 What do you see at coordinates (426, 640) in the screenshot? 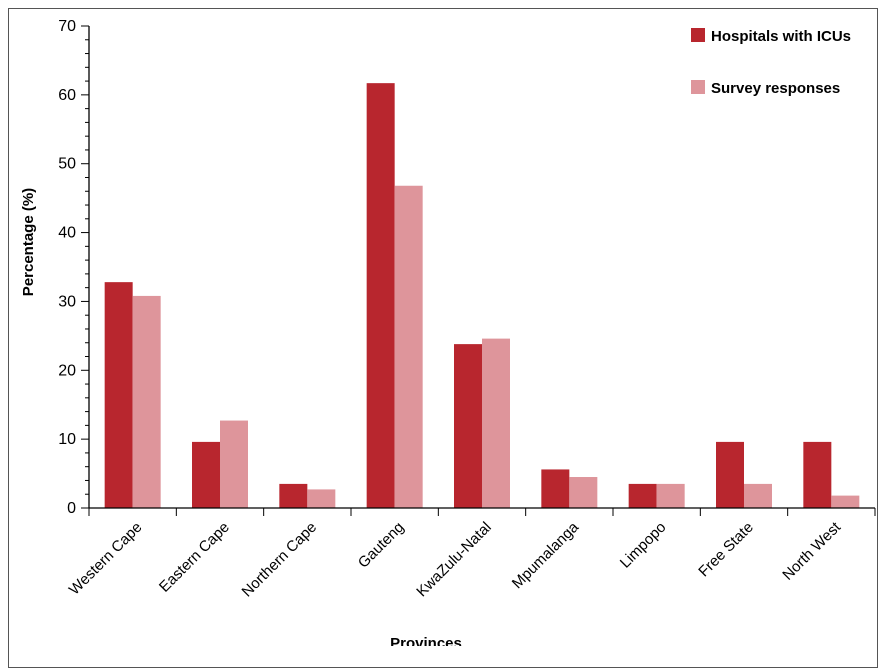
I see `x-axis-title: Provinces` at bounding box center [426, 640].